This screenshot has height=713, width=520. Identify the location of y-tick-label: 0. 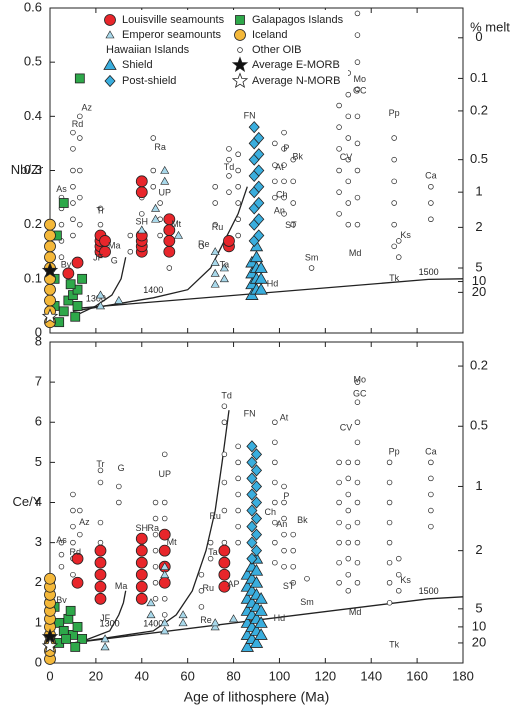
(38, 661).